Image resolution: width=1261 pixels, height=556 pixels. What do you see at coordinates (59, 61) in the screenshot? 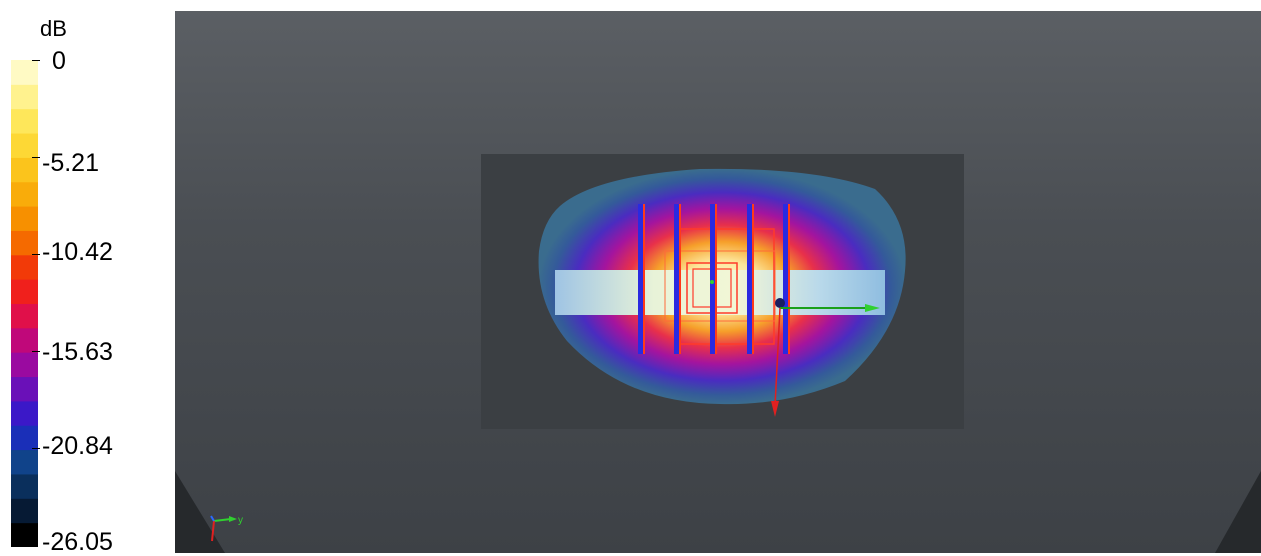
I see `legend-tick-label: 0` at bounding box center [59, 61].